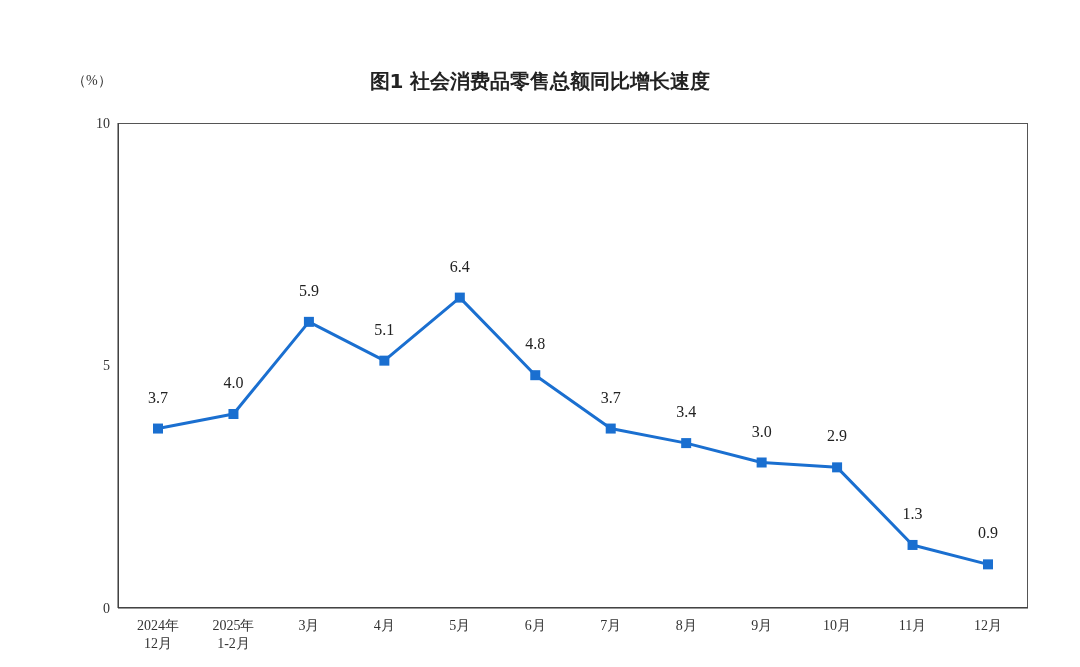 The height and width of the screenshot is (667, 1080). What do you see at coordinates (988, 625) in the screenshot?
I see `x-tick-label: 12月` at bounding box center [988, 625].